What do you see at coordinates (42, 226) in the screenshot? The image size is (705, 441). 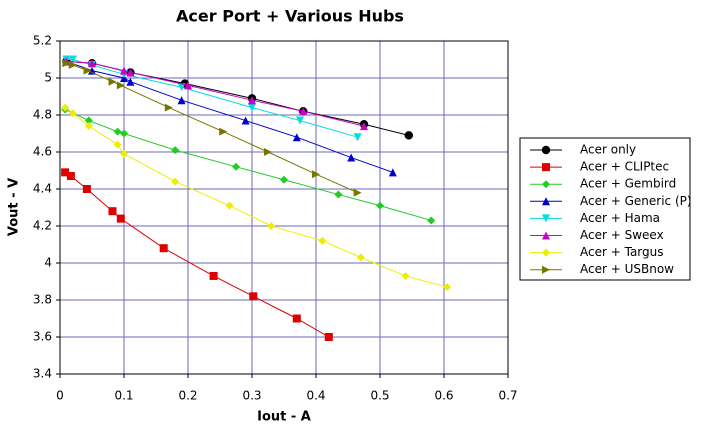 I see `y-tick-label: 4.2` at bounding box center [42, 226].